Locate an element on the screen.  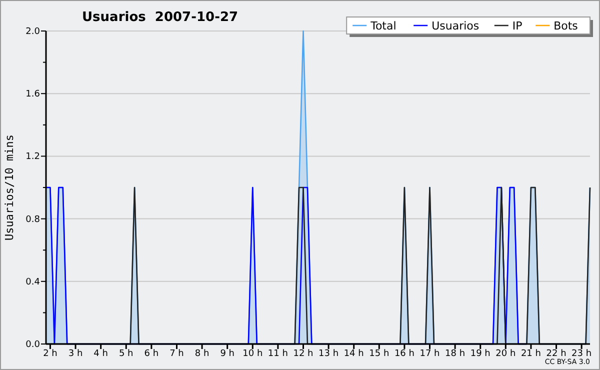
x-tick-label: 12 h is located at coordinates (303, 354).